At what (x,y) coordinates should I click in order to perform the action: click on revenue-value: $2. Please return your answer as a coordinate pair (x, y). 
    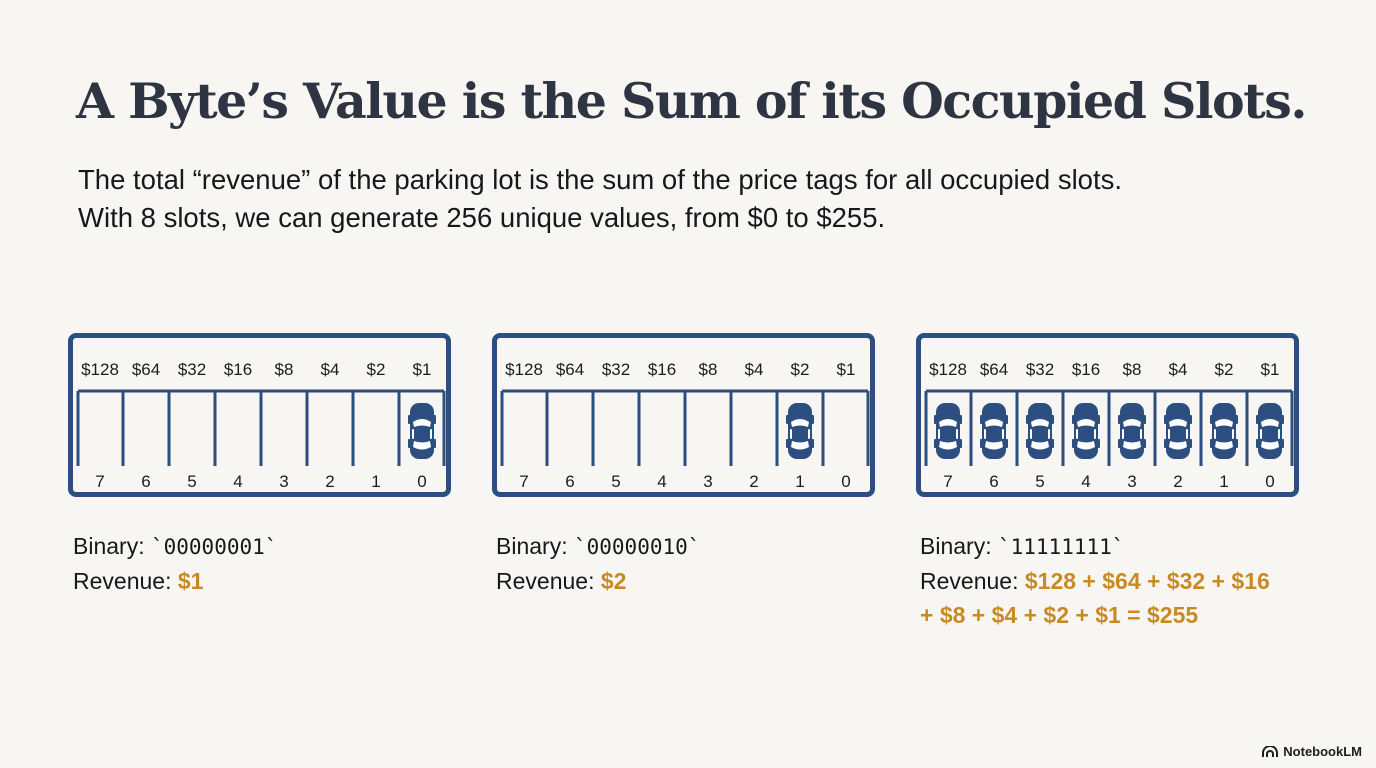
    Looking at the image, I should click on (613, 581).